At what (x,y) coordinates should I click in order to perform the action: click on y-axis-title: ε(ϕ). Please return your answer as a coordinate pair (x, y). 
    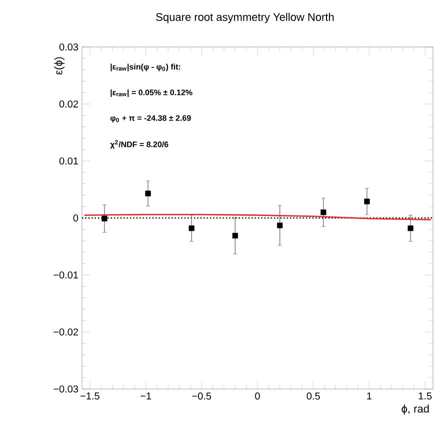
    Looking at the image, I should click on (59, 66).